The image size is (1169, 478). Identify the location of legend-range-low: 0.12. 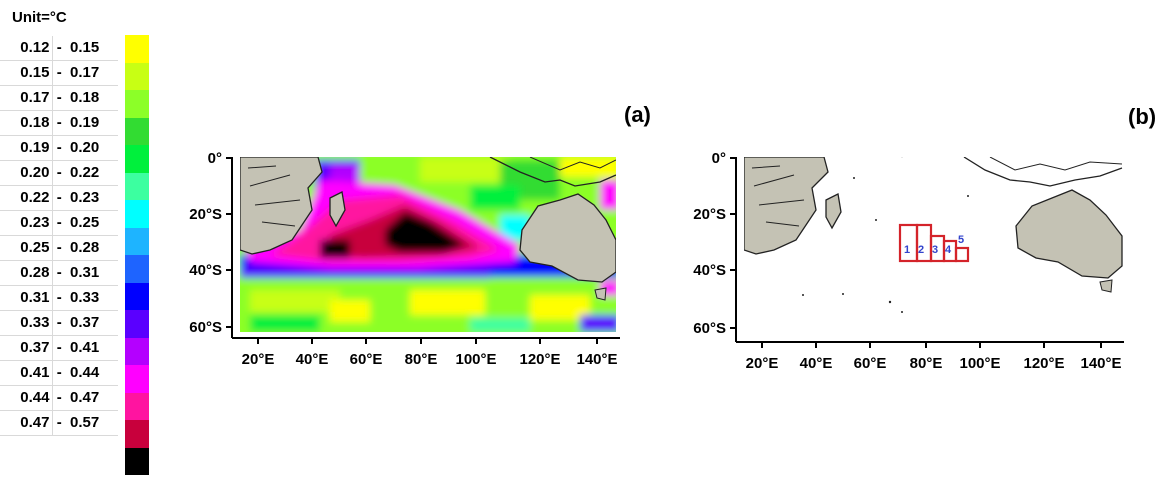
(26, 48).